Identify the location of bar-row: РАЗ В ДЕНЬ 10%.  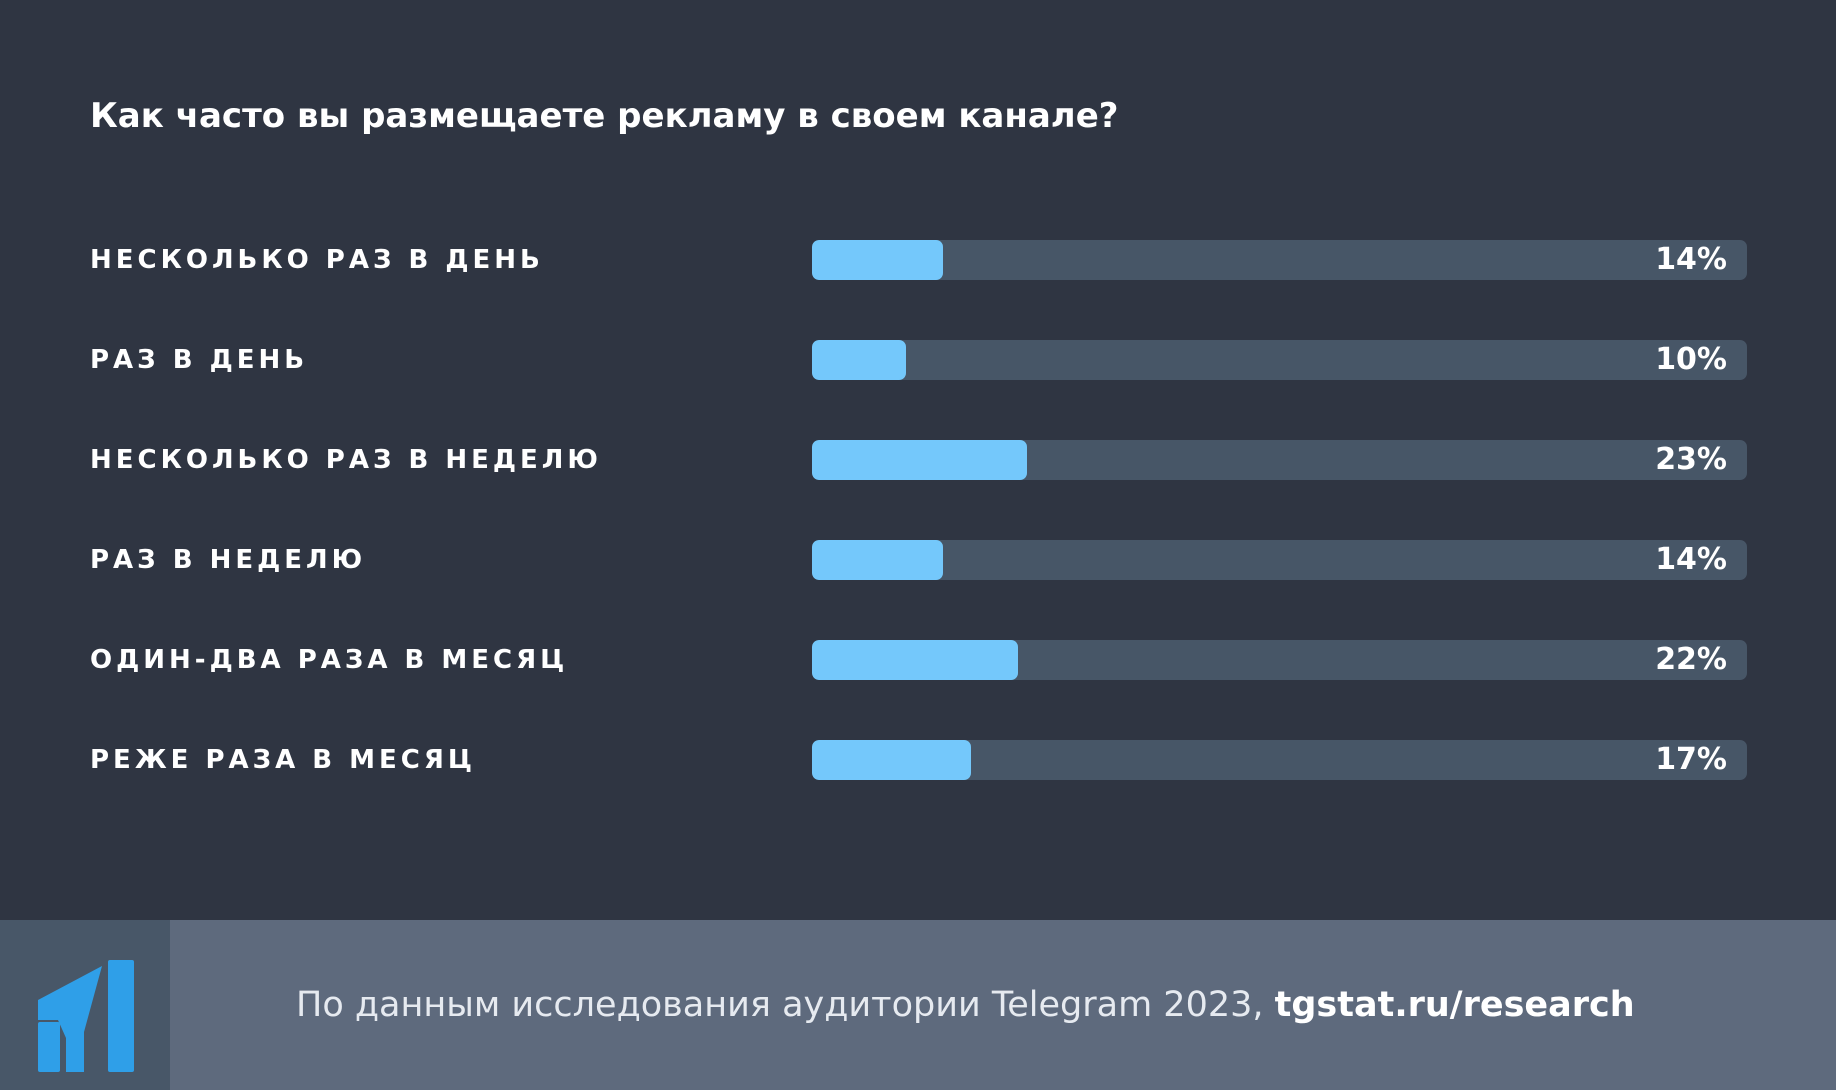
(918, 360).